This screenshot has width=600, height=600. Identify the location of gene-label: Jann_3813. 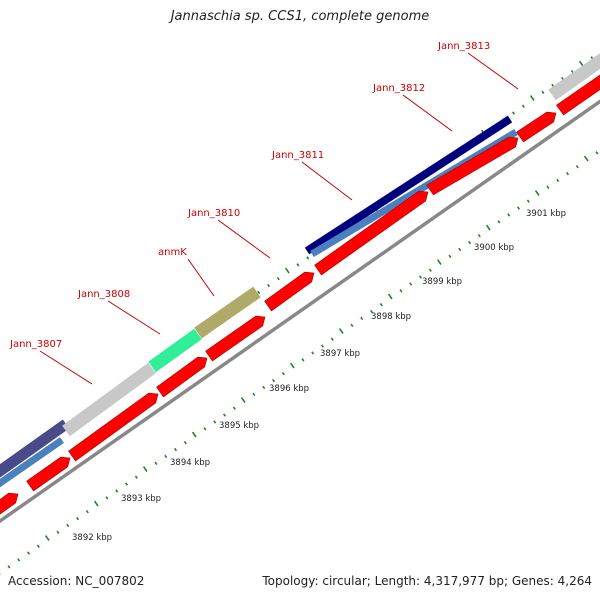
(463, 46).